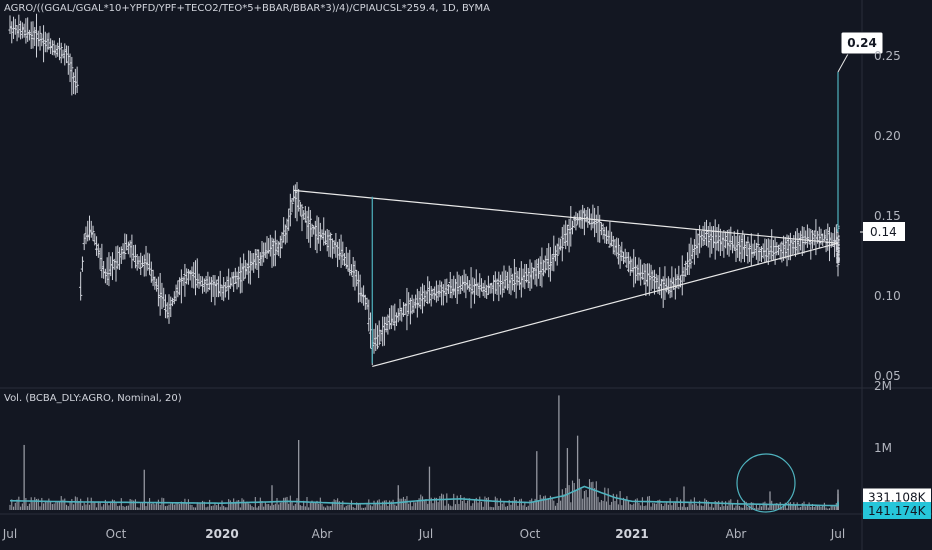  I want to click on volume-ma-label-bg, so click(897, 510).